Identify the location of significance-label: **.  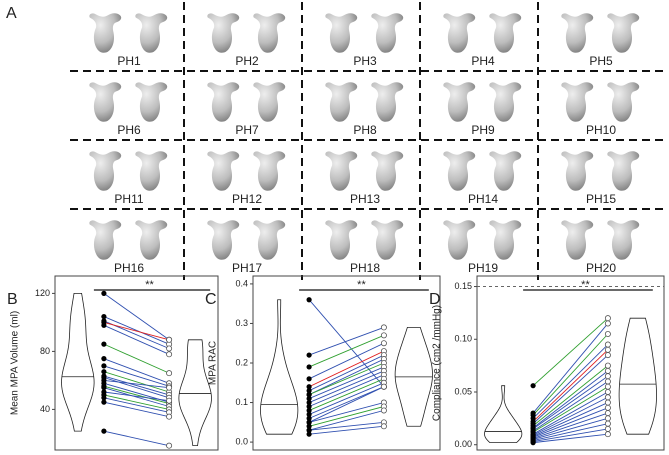
(585, 285).